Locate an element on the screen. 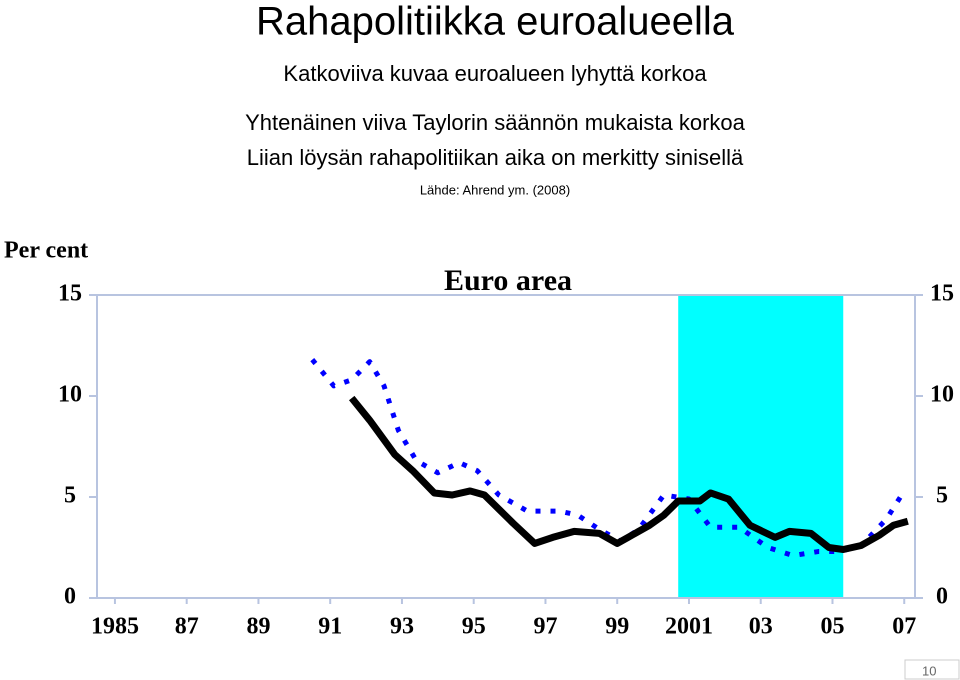 This screenshot has width=960, height=680. y-axis-label: Per cent is located at coordinates (46, 251).